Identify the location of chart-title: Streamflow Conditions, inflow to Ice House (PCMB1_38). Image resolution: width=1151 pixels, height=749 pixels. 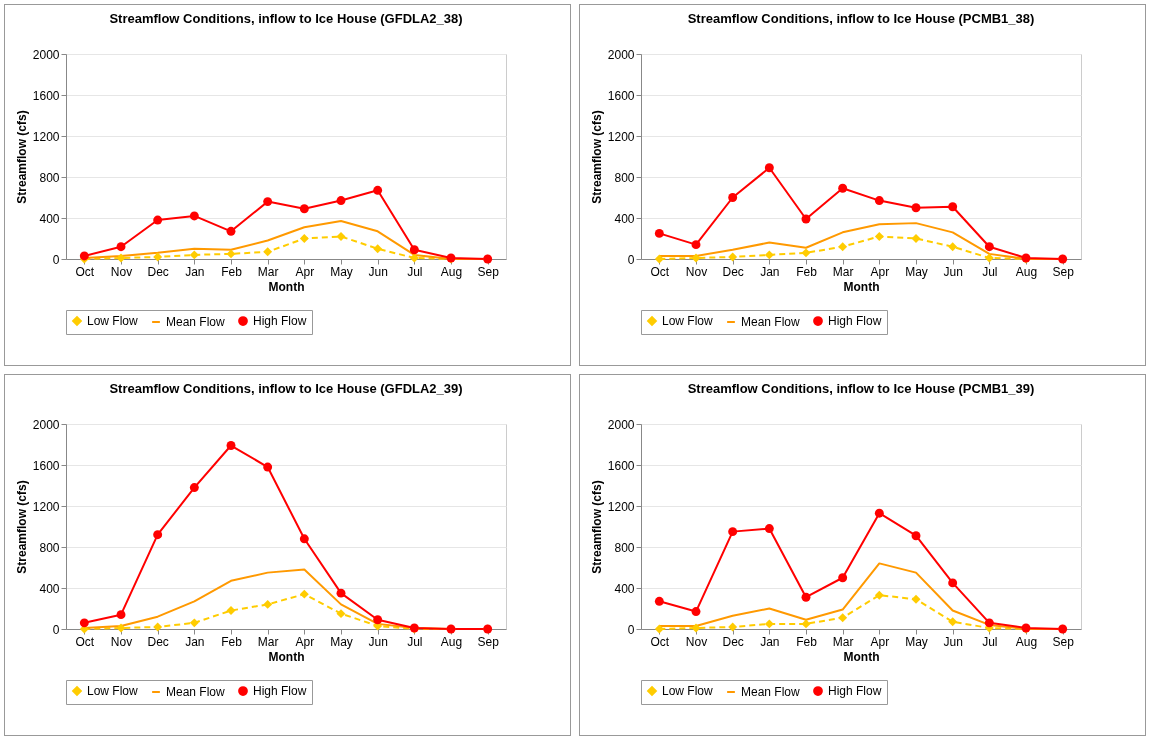
(861, 18).